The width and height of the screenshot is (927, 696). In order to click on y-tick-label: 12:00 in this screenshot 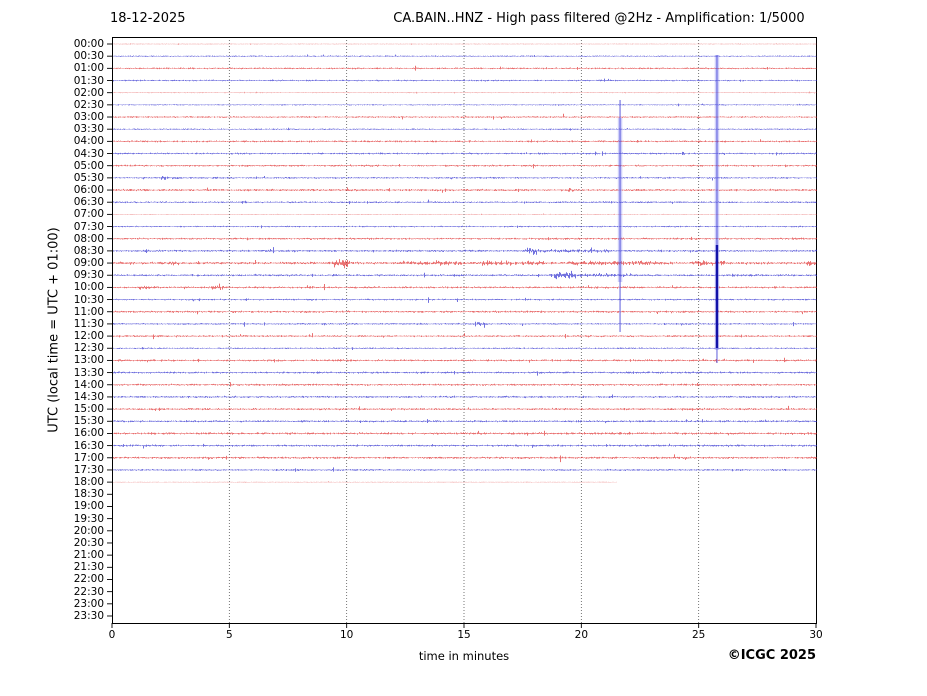, I will do `click(88, 336)`.